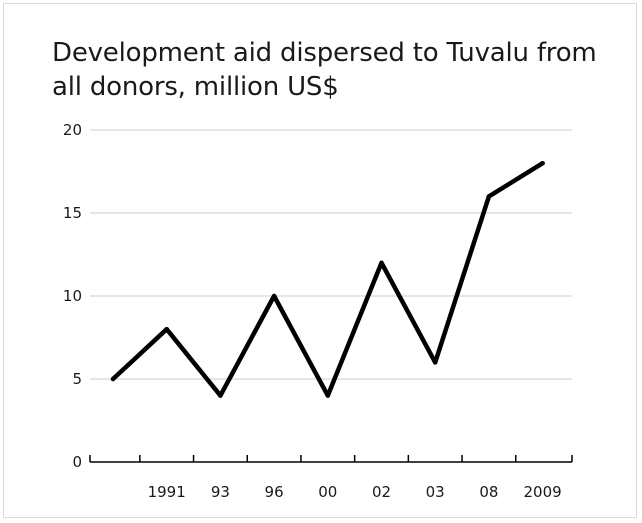 The width and height of the screenshot is (642, 523). Describe the element at coordinates (327, 492) in the screenshot. I see `x-tick-label: 00` at that location.